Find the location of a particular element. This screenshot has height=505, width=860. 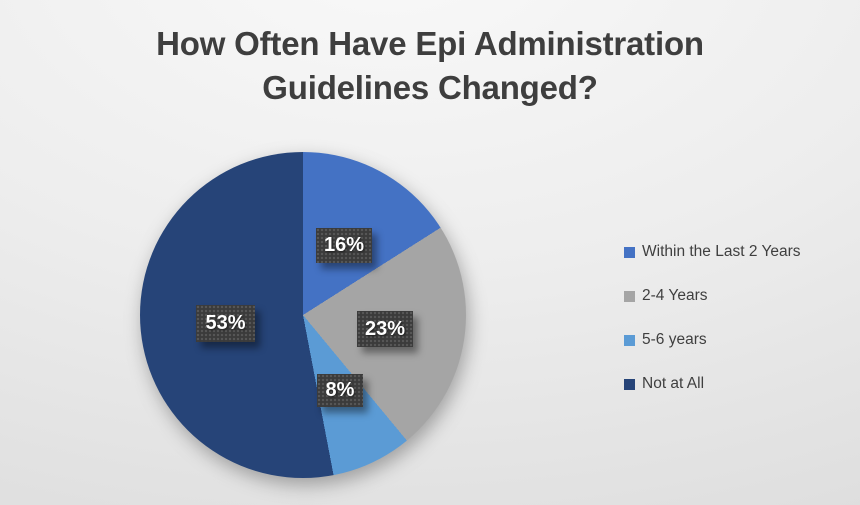

slice-label-5-6-years: 8% is located at coordinates (340, 390).